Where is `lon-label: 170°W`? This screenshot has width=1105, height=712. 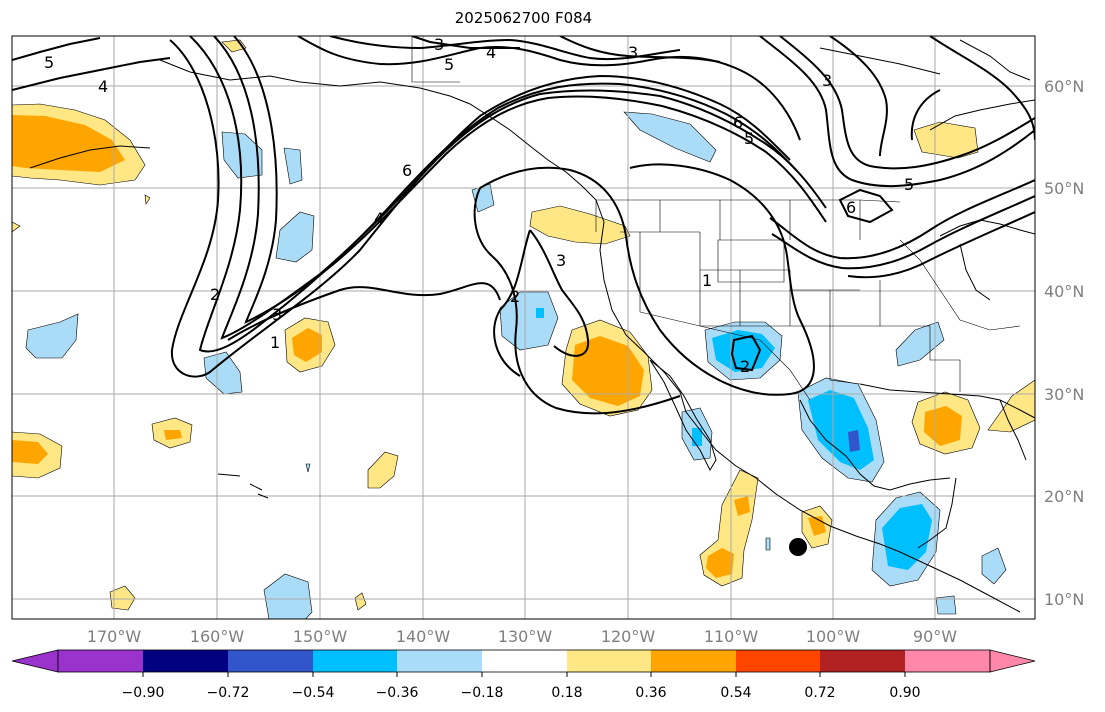 lon-label: 170°W is located at coordinates (114, 636).